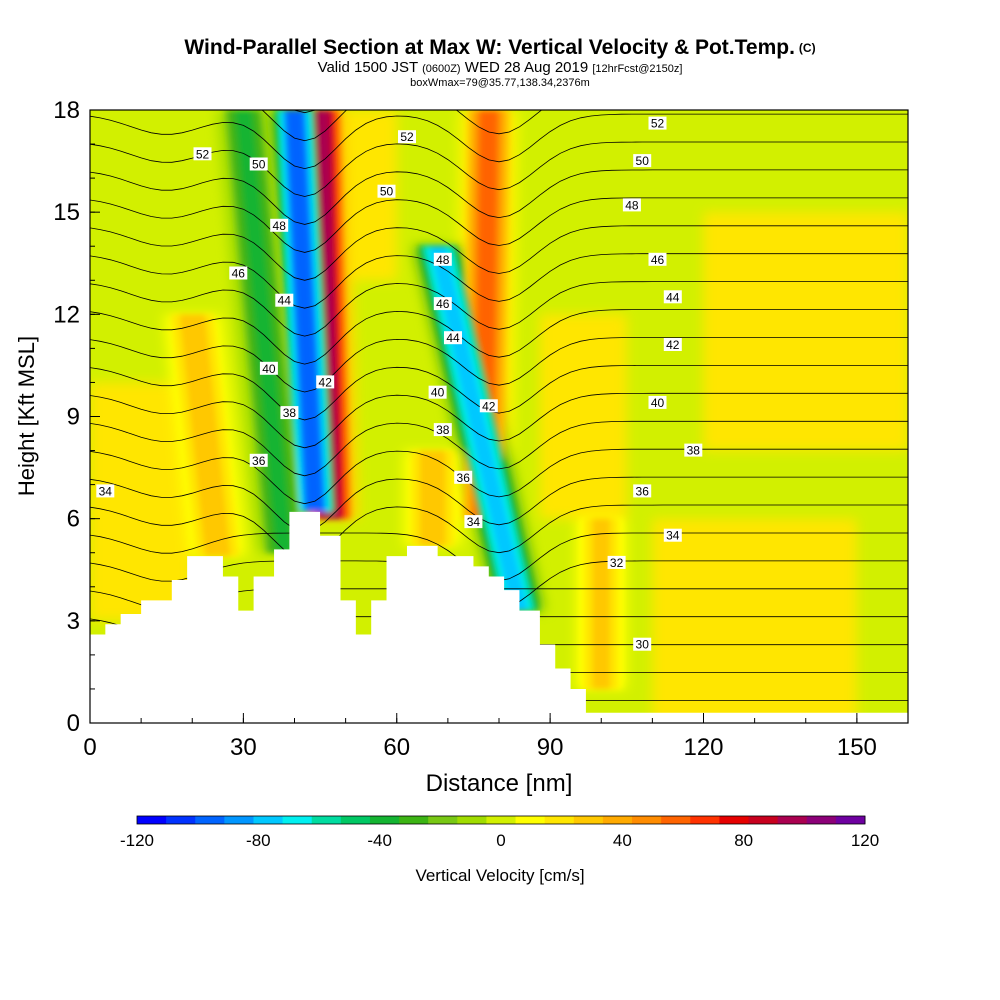  I want to click on velocity-band, so click(205, 435).